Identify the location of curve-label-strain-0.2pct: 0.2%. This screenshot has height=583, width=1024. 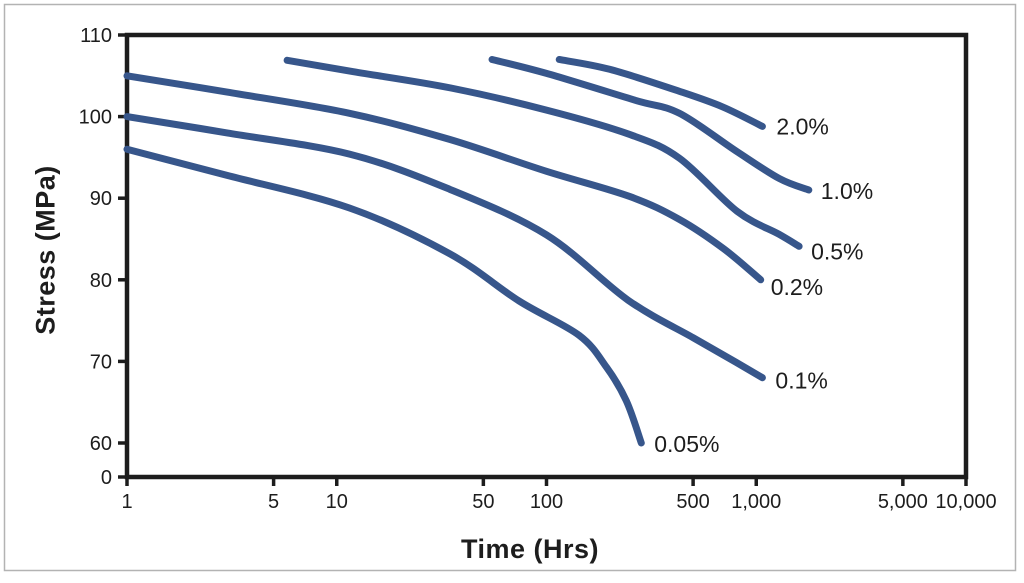
(797, 287).